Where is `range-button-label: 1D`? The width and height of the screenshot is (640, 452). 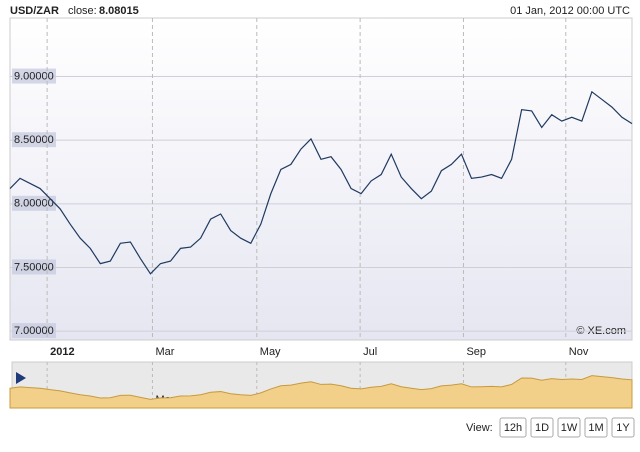
range-button-label: 1D is located at coordinates (542, 428).